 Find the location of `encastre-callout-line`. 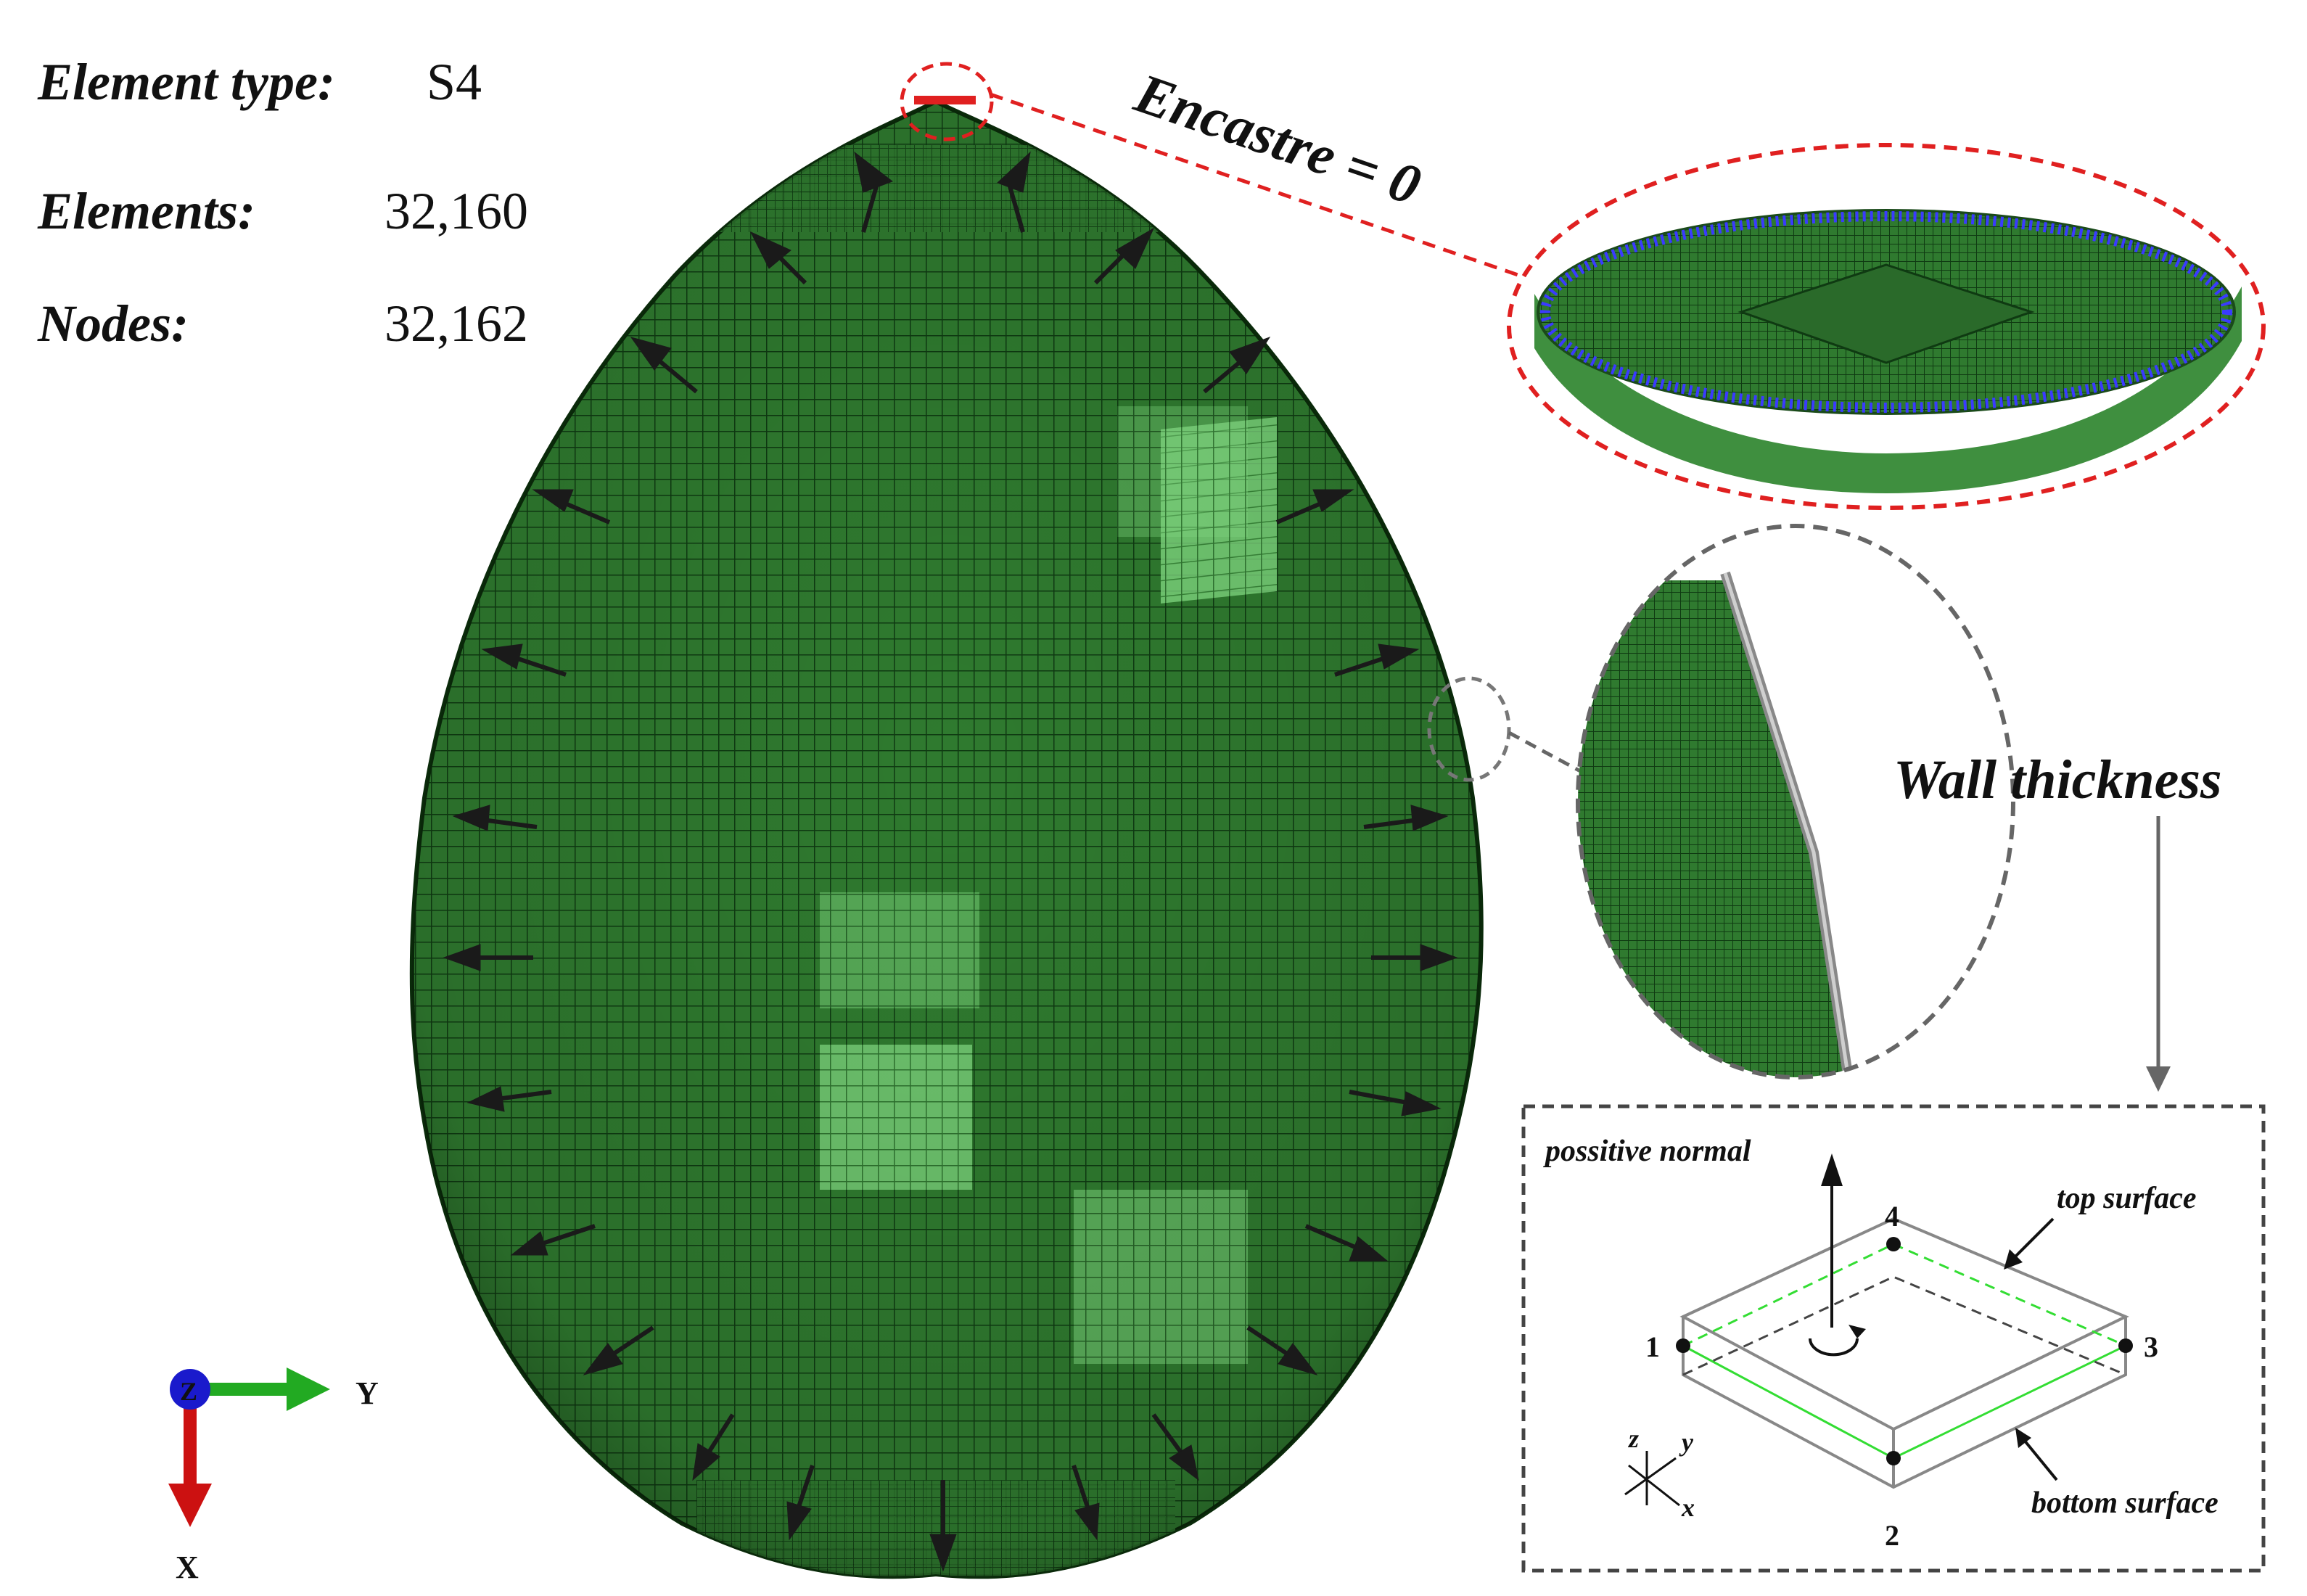

encastre-callout-line is located at coordinates (1260, 187).